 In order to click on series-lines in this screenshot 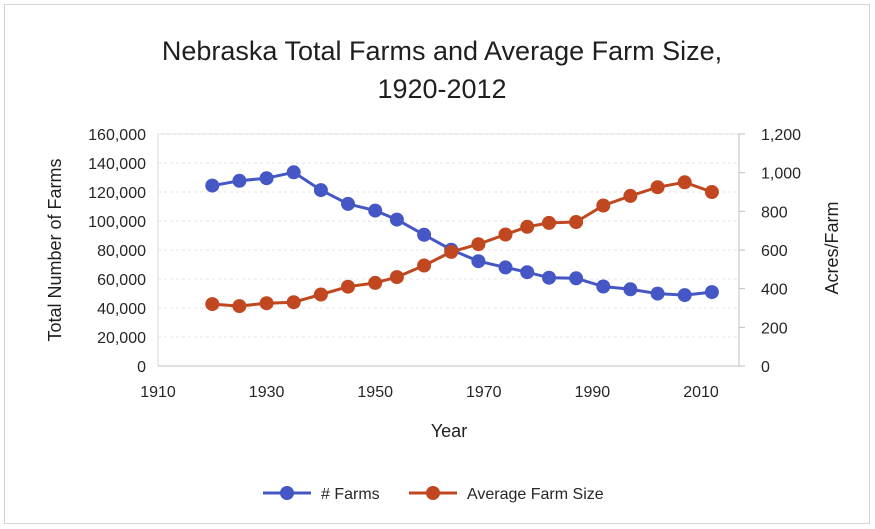, I will do `click(462, 239)`.